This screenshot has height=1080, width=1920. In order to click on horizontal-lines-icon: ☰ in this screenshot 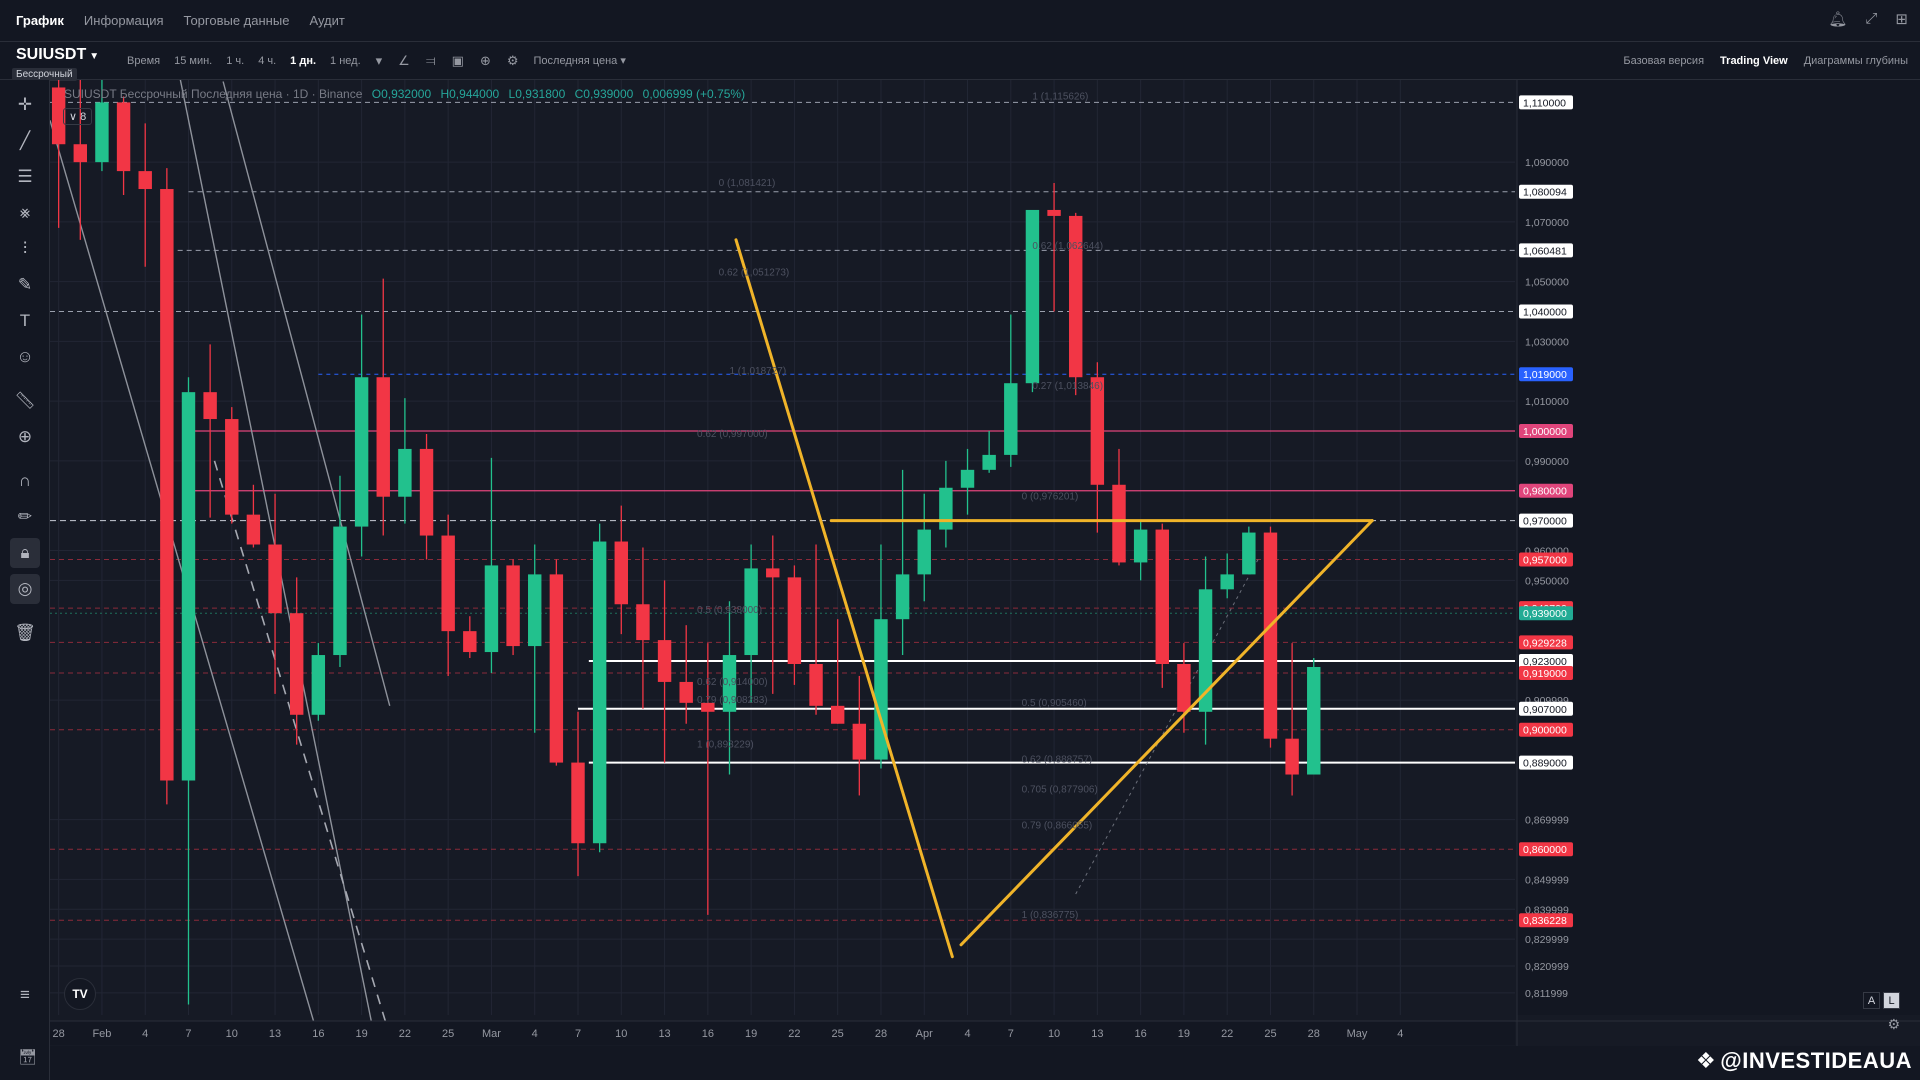, I will do `click(25, 176)`.